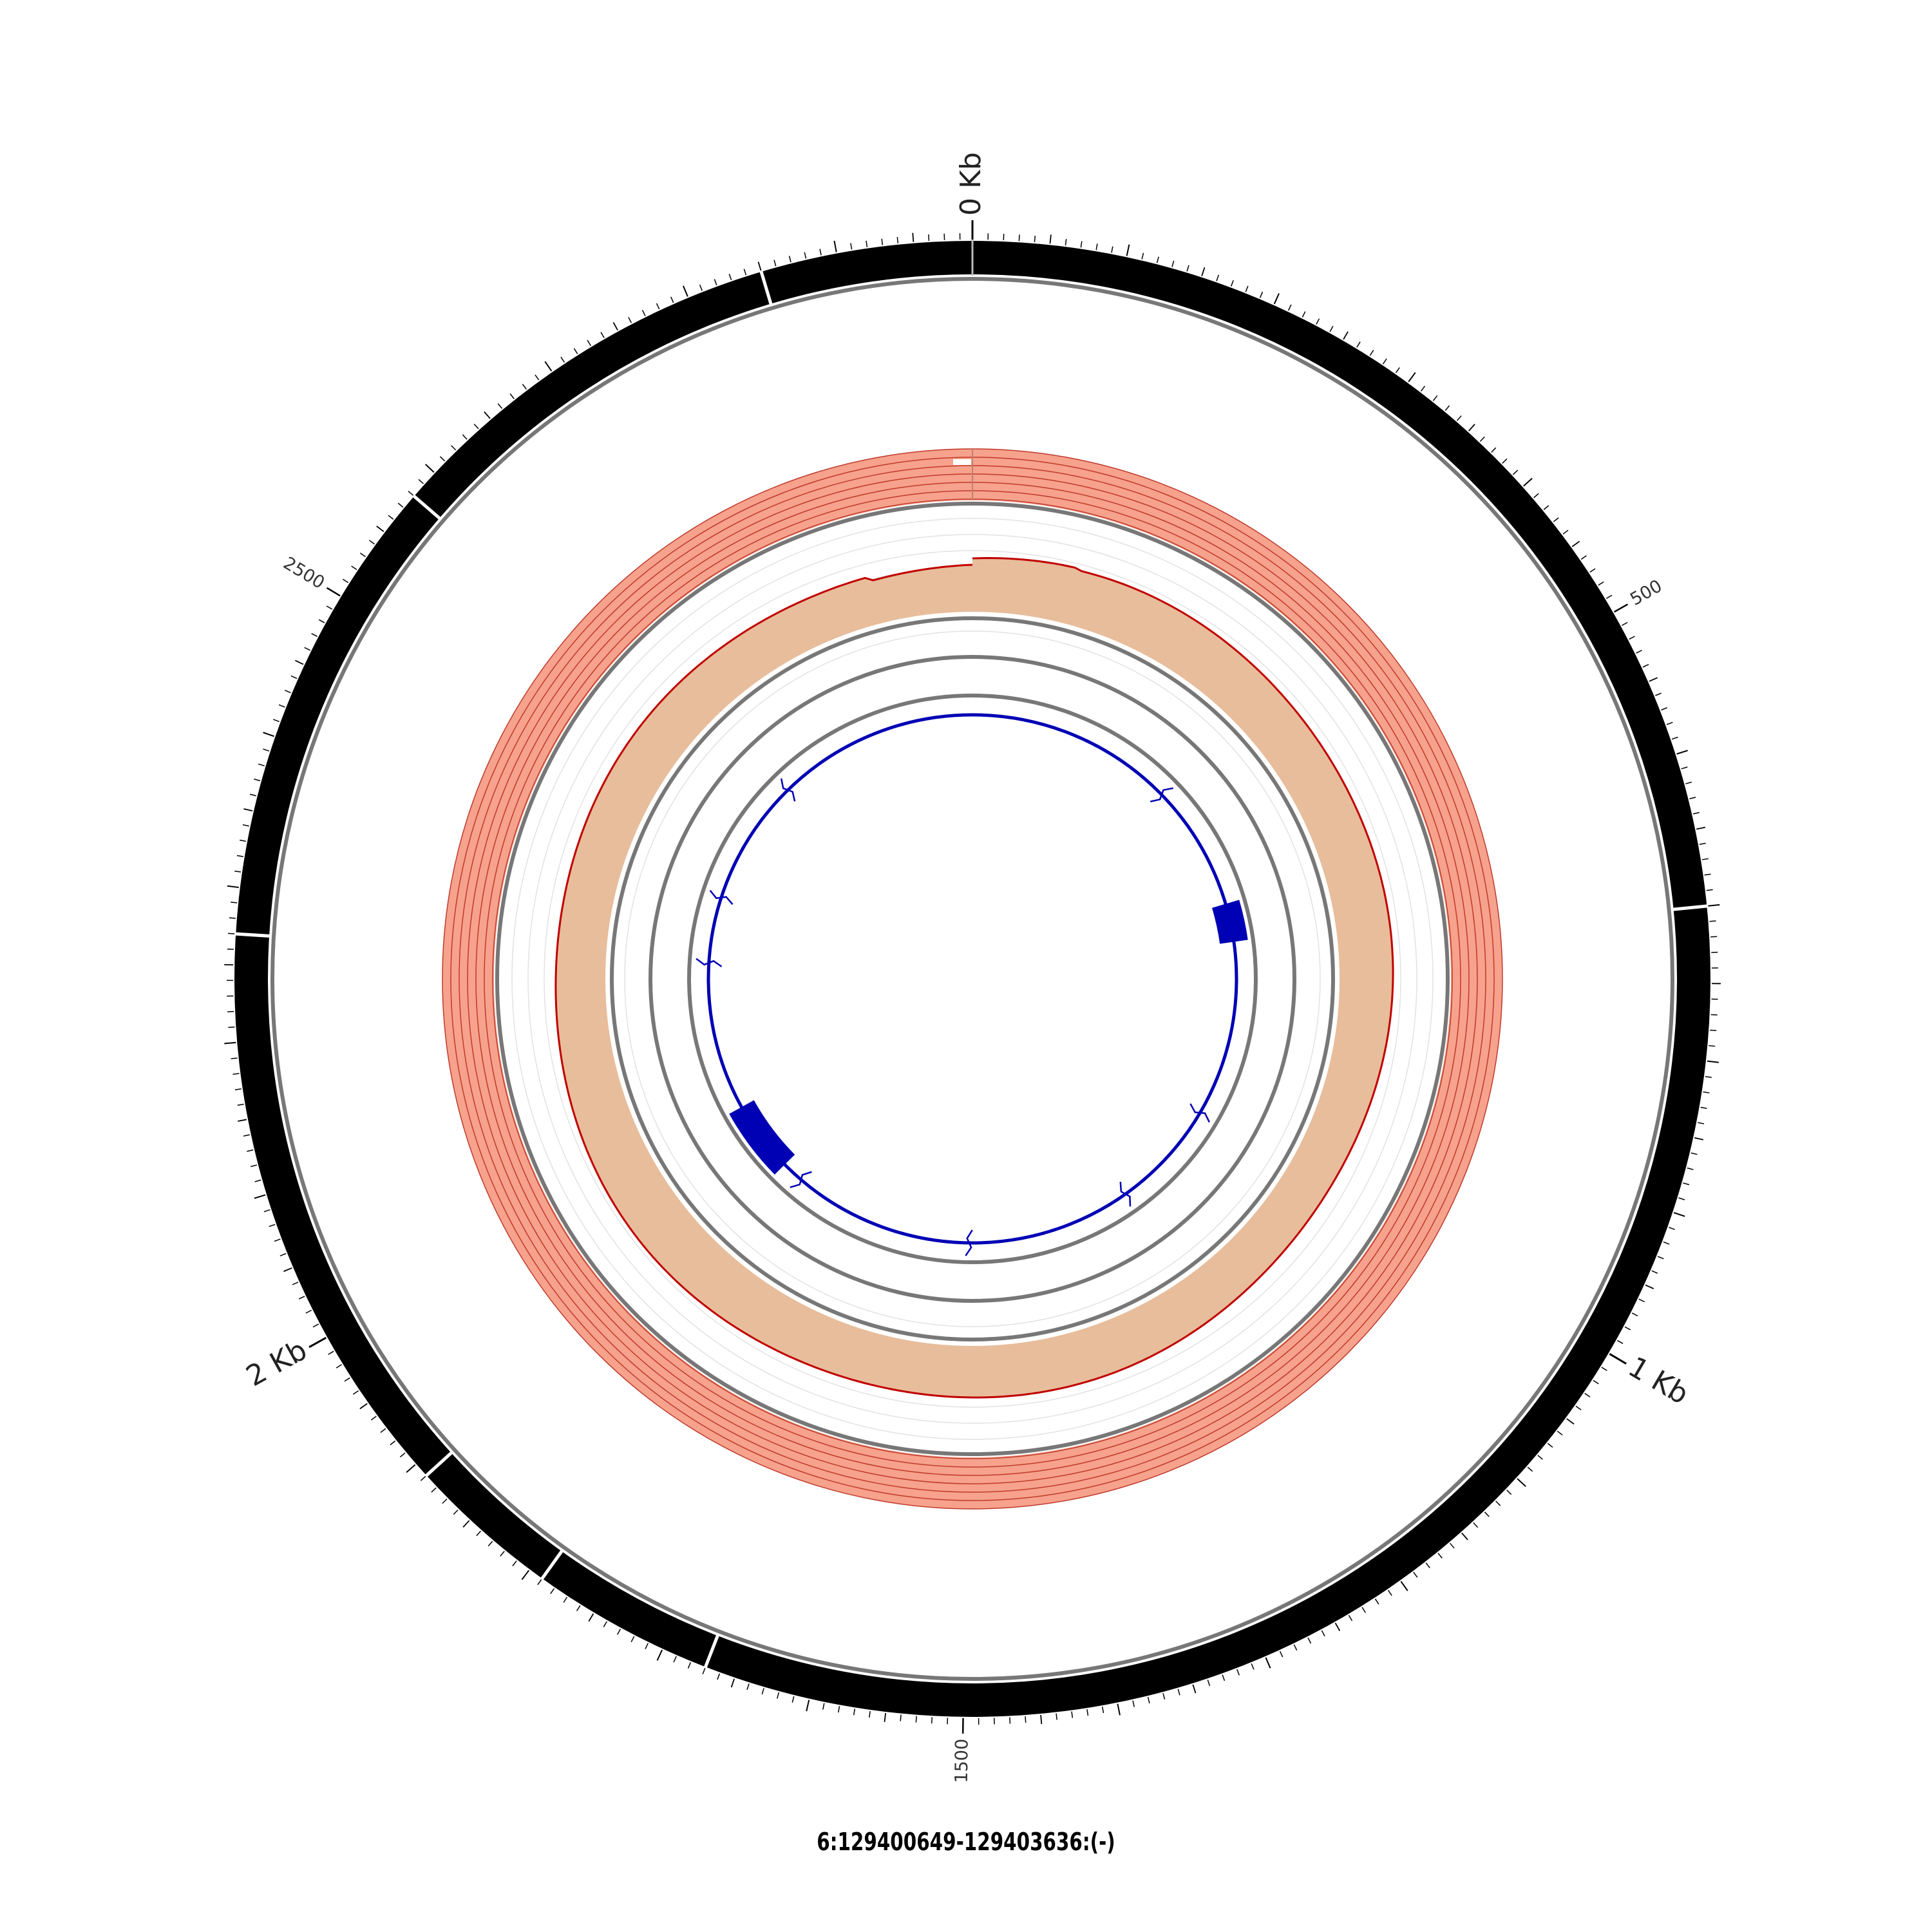 The width and height of the screenshot is (1932, 1932). I want to click on coverage-inner-edge, so click(973, 979).